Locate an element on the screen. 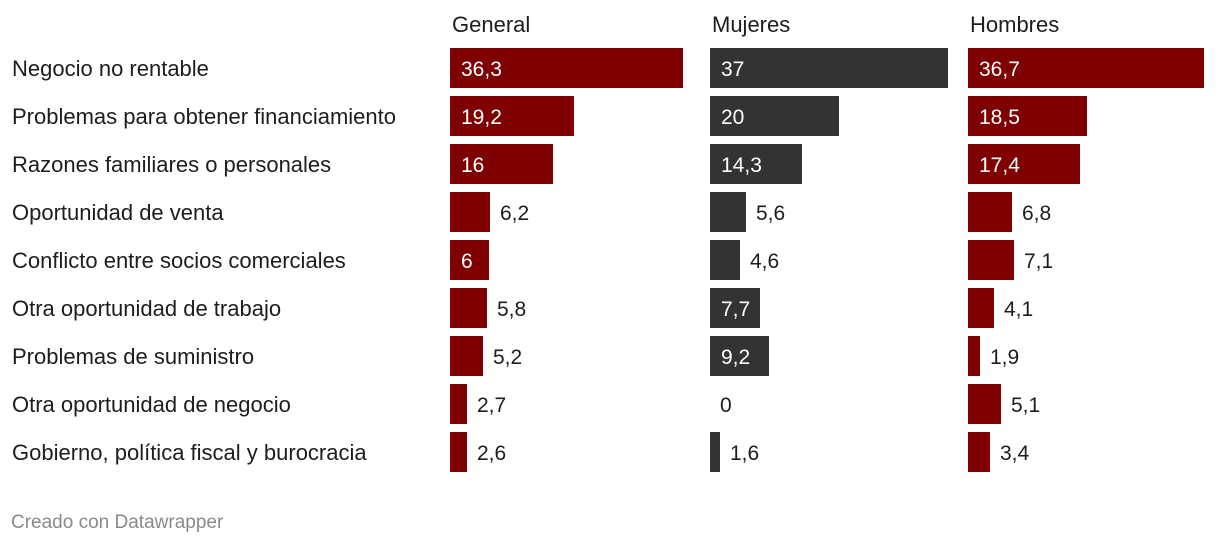 The image size is (1220, 548). bar-mujeres-problemas-de-suministro is located at coordinates (739, 356).